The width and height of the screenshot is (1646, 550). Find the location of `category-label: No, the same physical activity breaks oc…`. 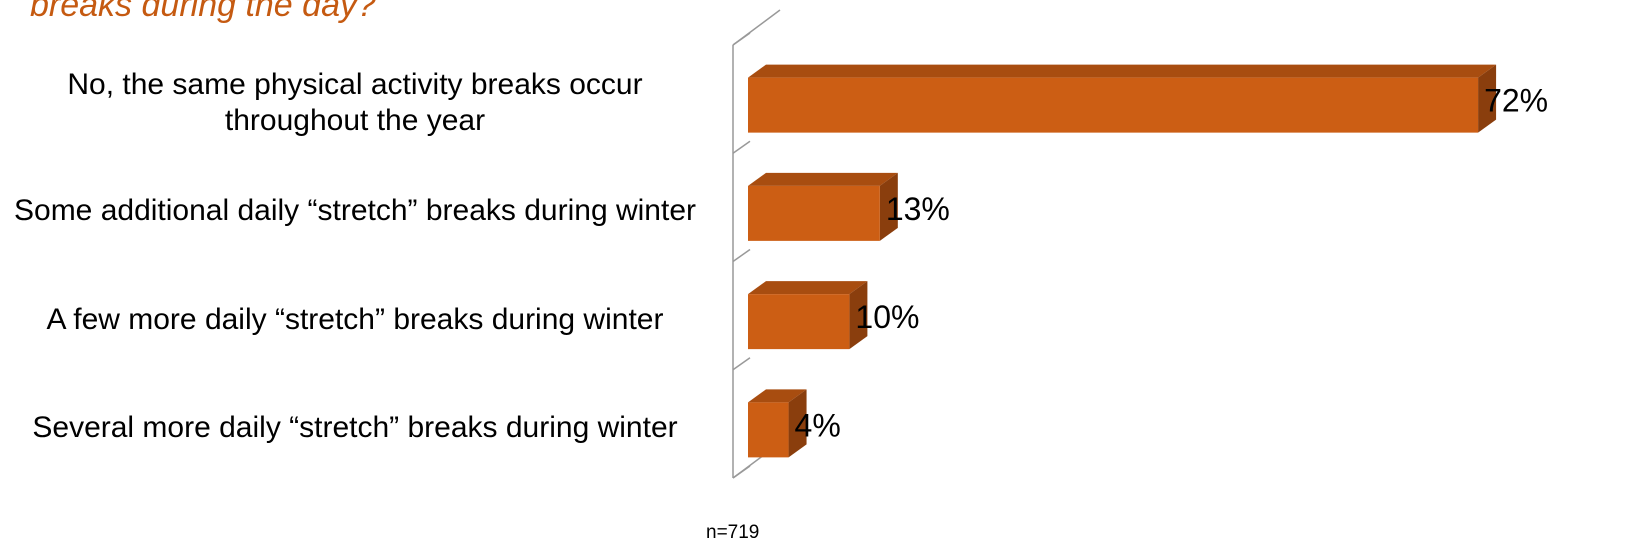

category-label: No, the same physical activity breaks oc… is located at coordinates (355, 103).